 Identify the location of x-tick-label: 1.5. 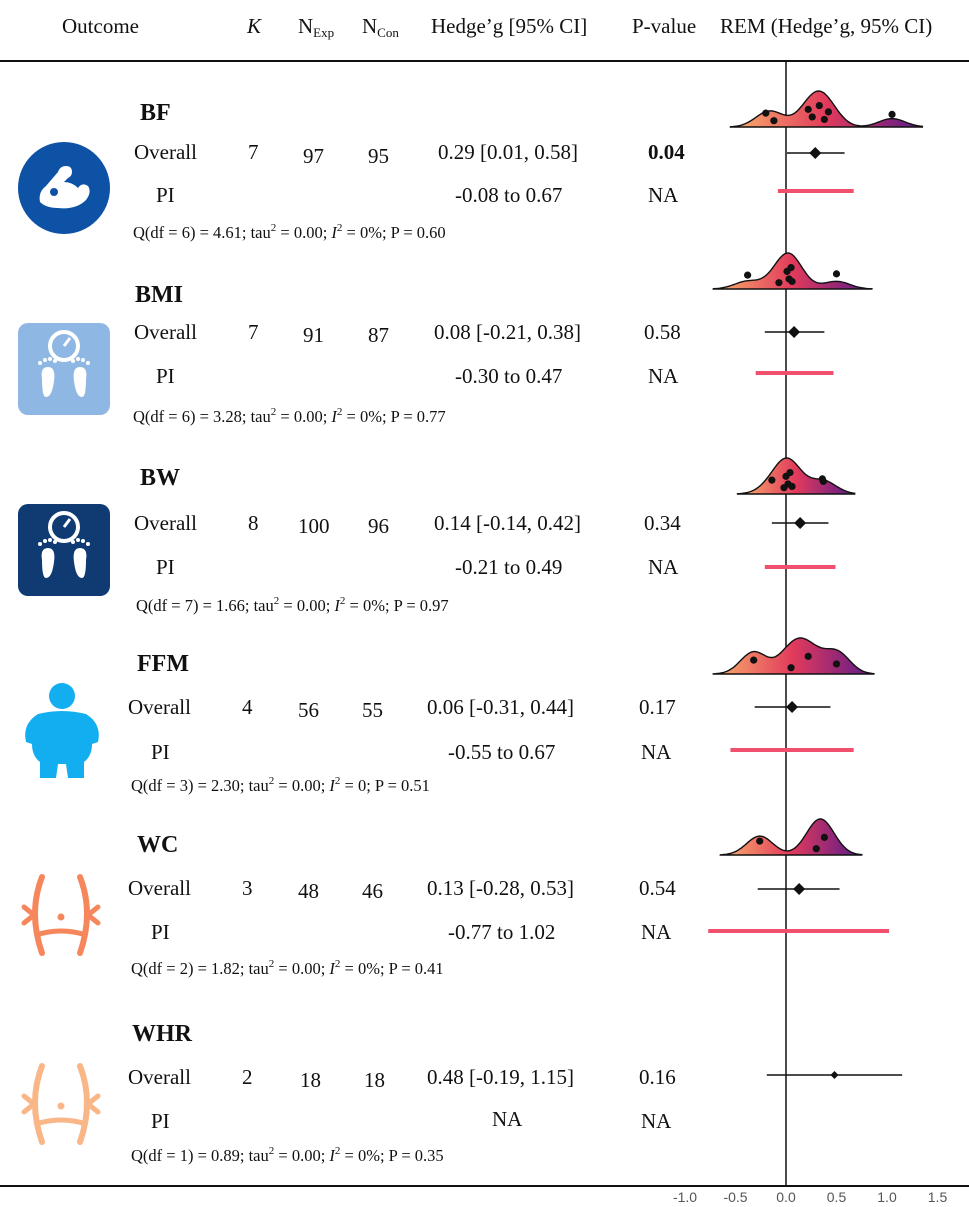
(938, 1197).